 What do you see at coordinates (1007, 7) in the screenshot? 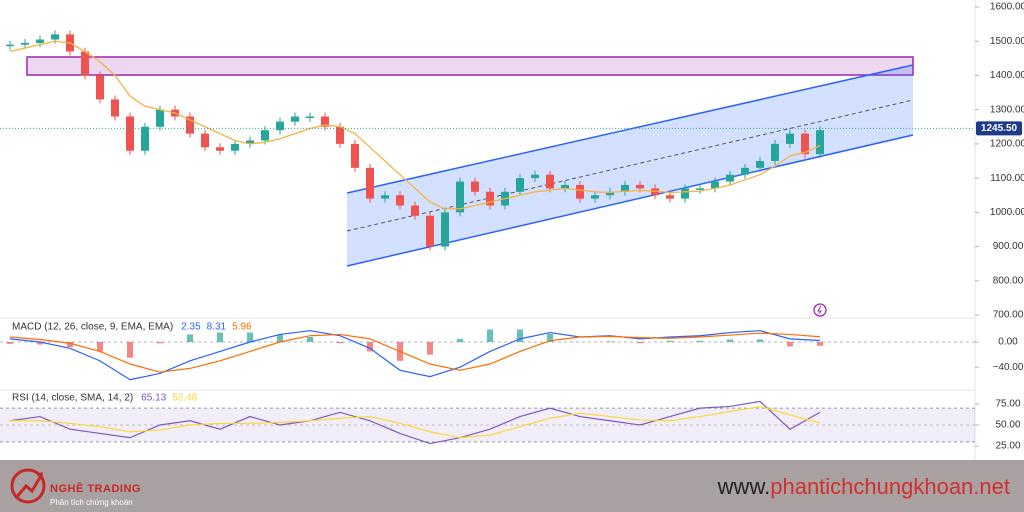
I see `y-tick-label: 1600.00` at bounding box center [1007, 7].